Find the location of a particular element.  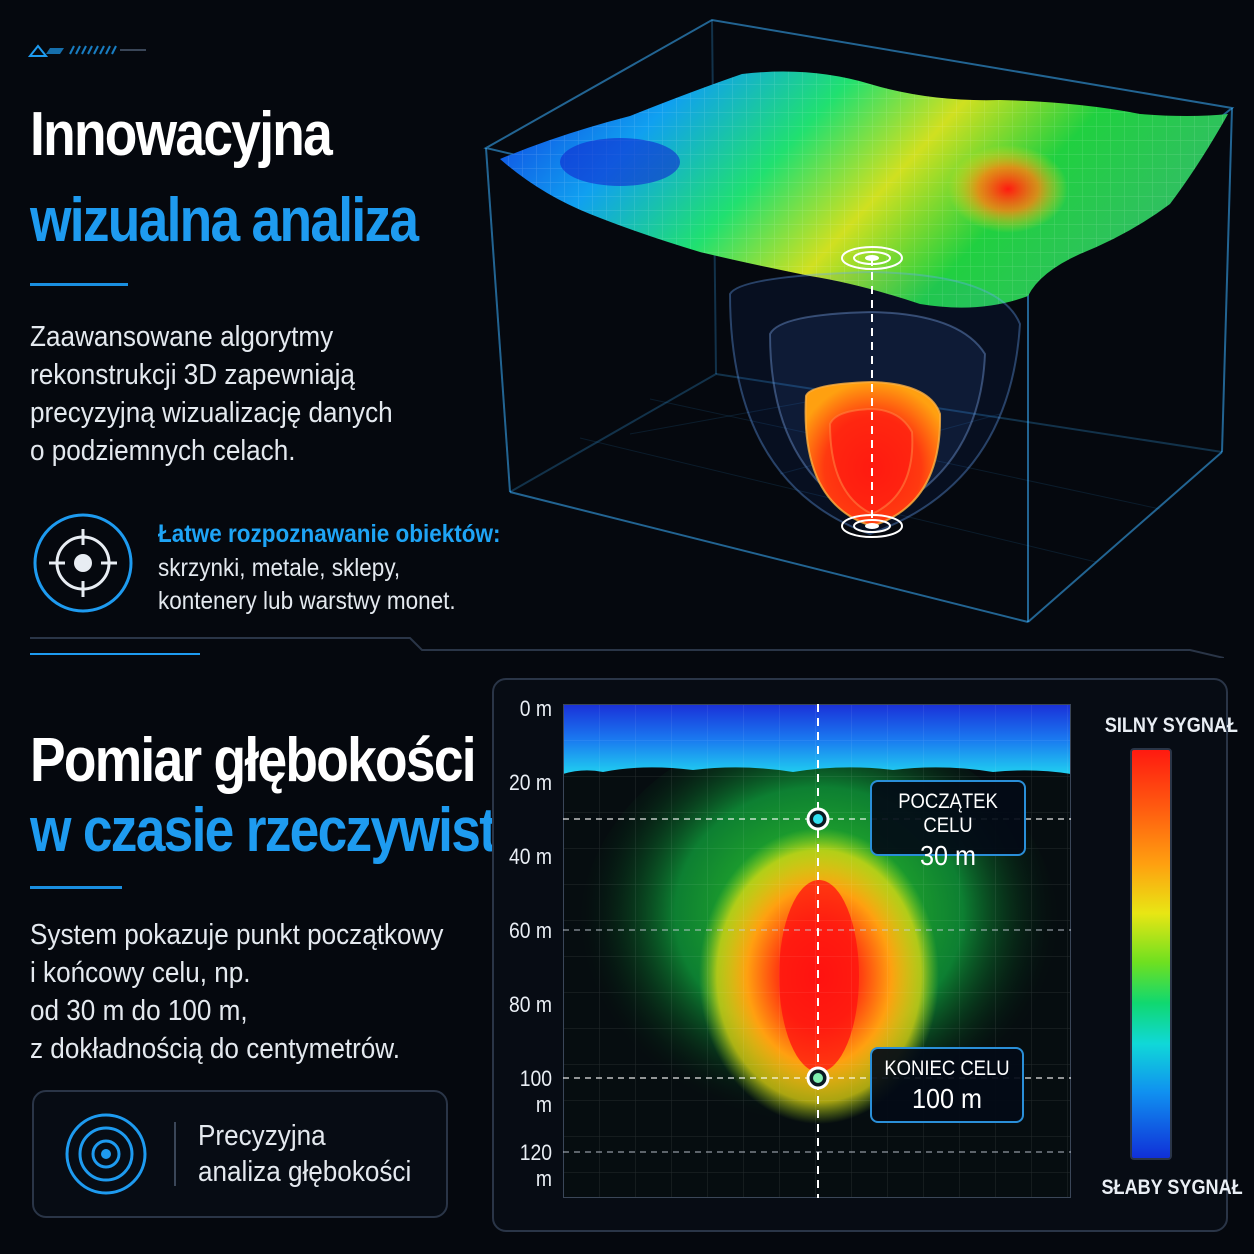

target-end-callout: KONIEC CELU 100 m is located at coordinates (947, 1085).